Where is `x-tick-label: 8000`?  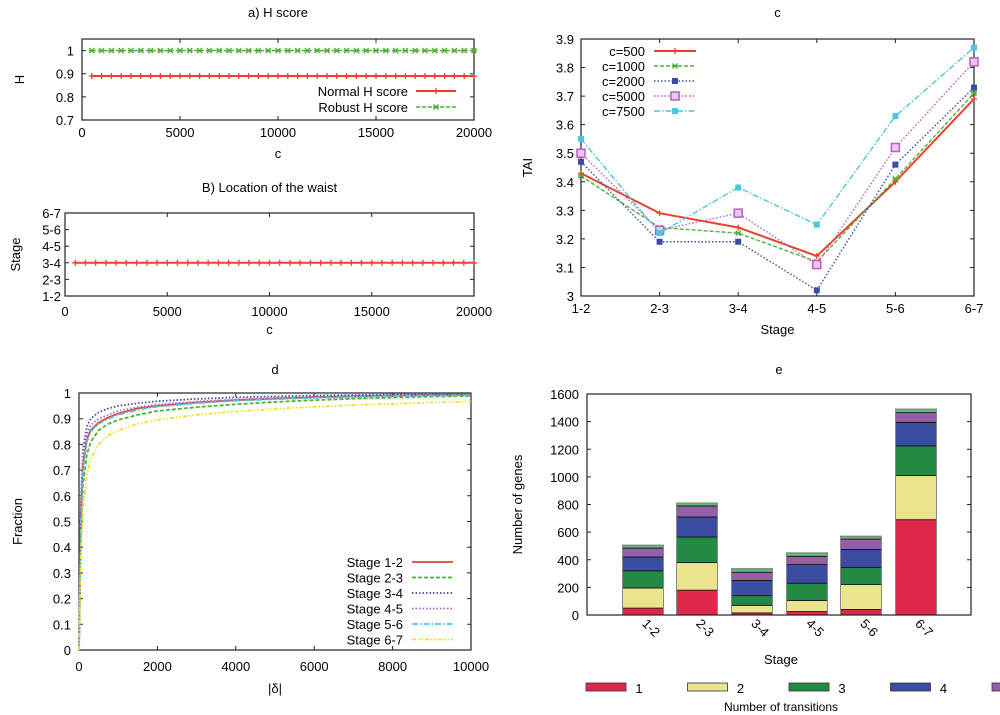 x-tick-label: 8000 is located at coordinates (392, 666).